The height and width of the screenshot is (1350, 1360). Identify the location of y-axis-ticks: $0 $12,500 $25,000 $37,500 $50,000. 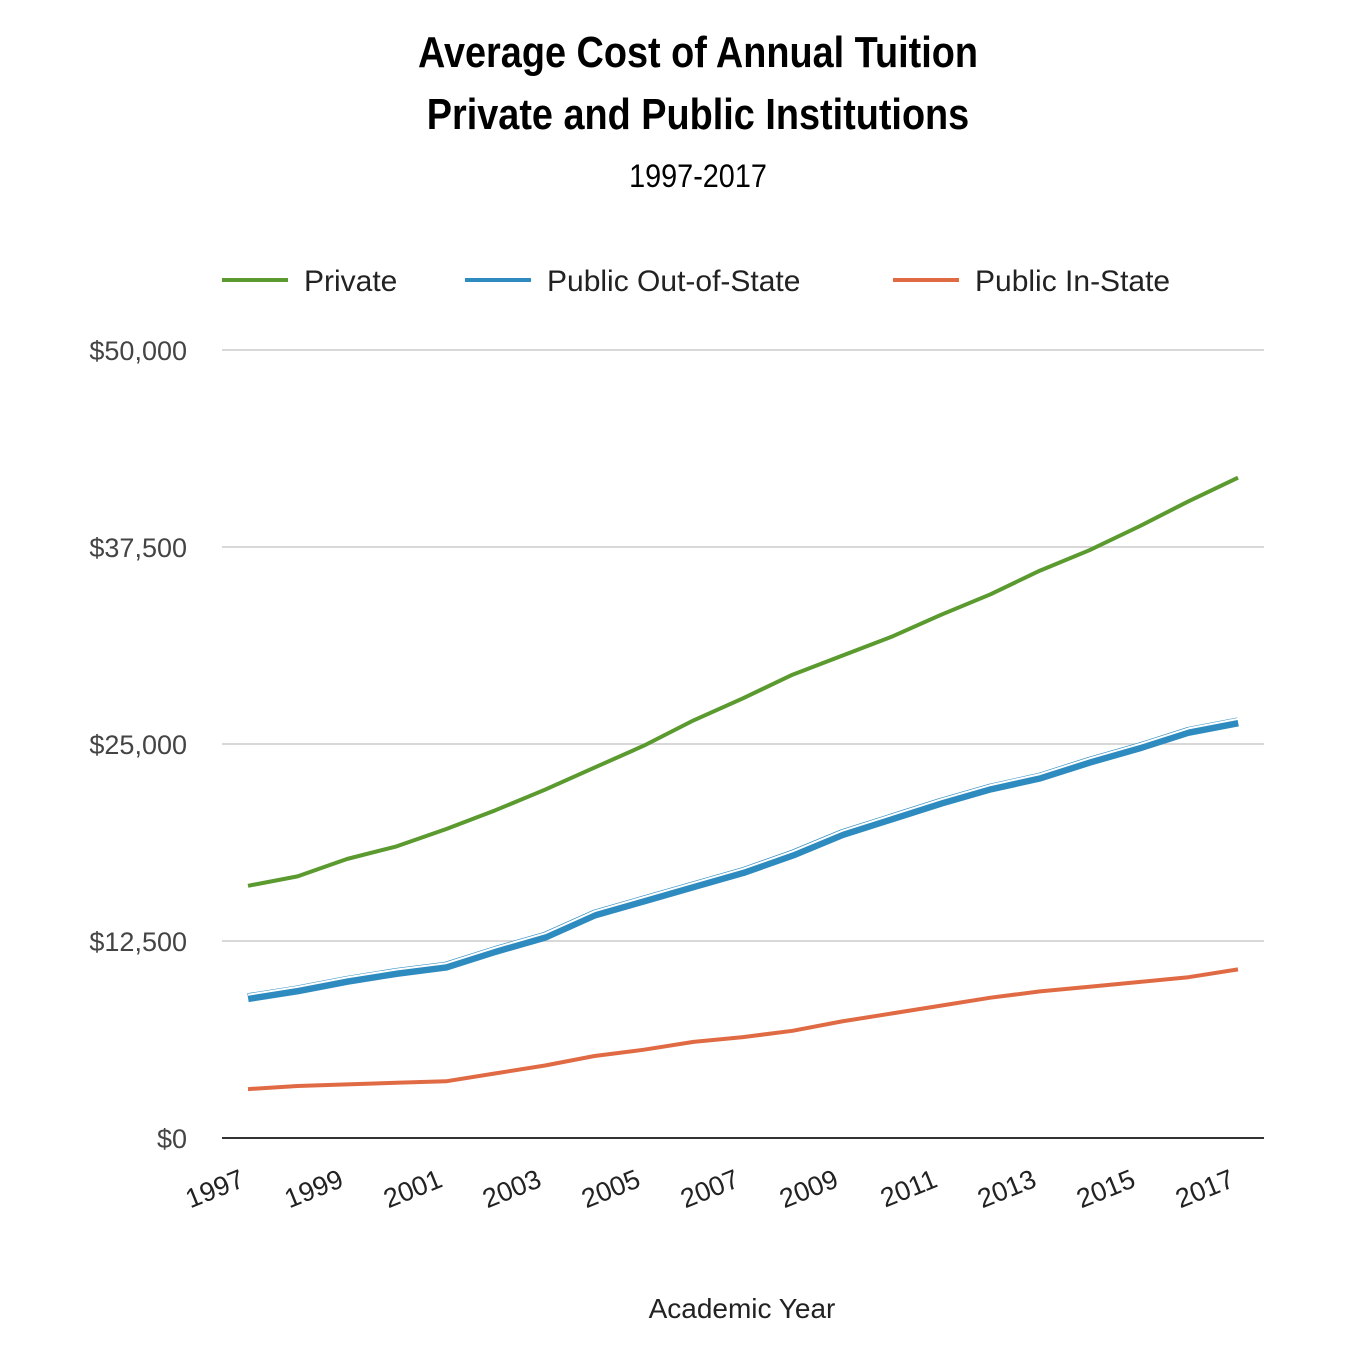
(138, 745).